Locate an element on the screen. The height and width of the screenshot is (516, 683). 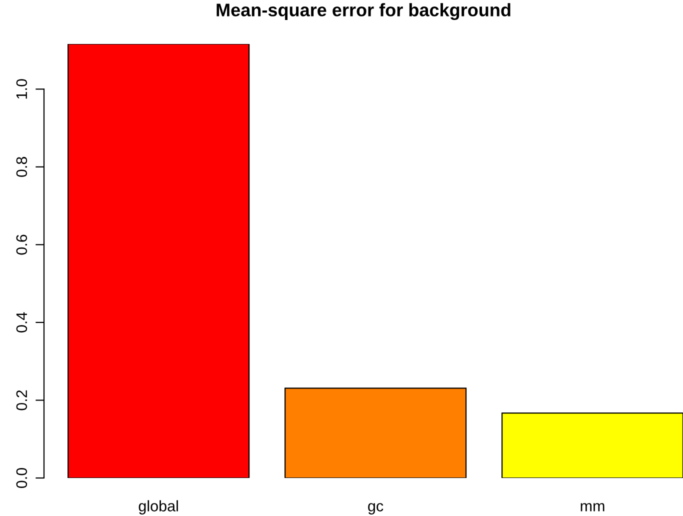
y-tick-label: 0.2 is located at coordinates (22, 400).